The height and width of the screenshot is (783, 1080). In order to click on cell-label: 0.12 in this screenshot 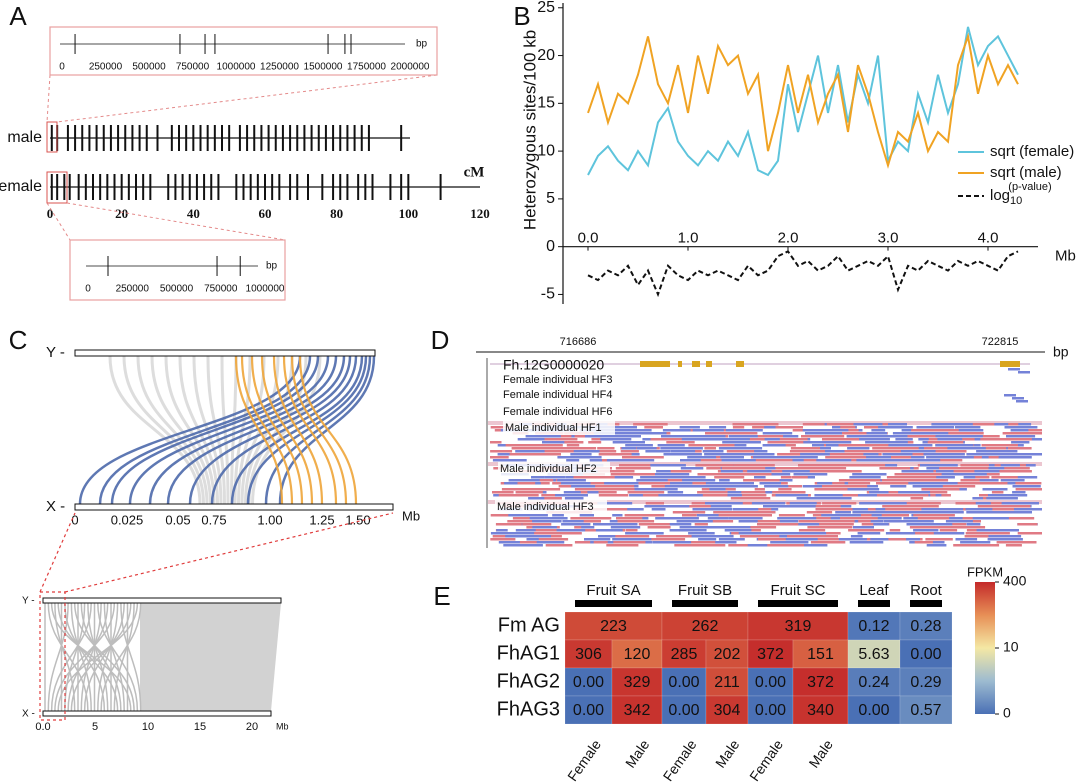, I will do `click(873, 626)`.